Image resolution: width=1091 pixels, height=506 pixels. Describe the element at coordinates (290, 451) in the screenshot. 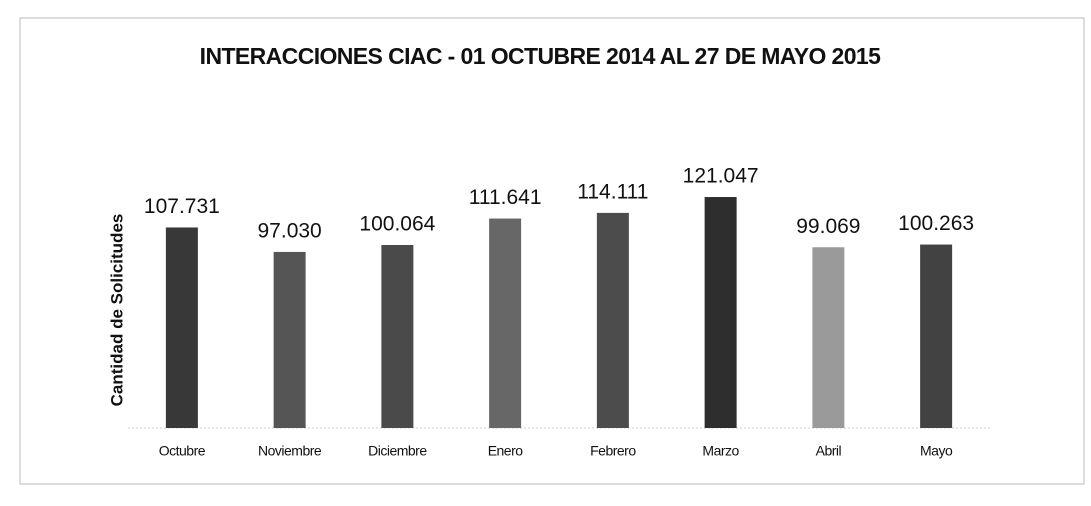

I see `x-tick-label: Noviembre` at that location.